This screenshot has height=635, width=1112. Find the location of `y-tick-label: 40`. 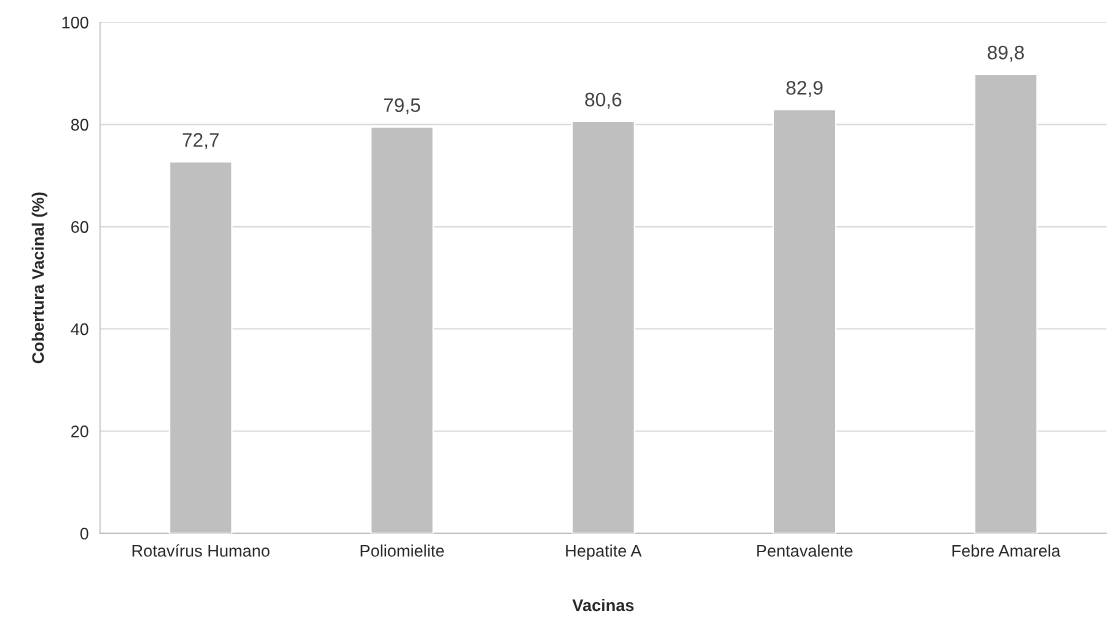

y-tick-label: 40 is located at coordinates (79, 329).